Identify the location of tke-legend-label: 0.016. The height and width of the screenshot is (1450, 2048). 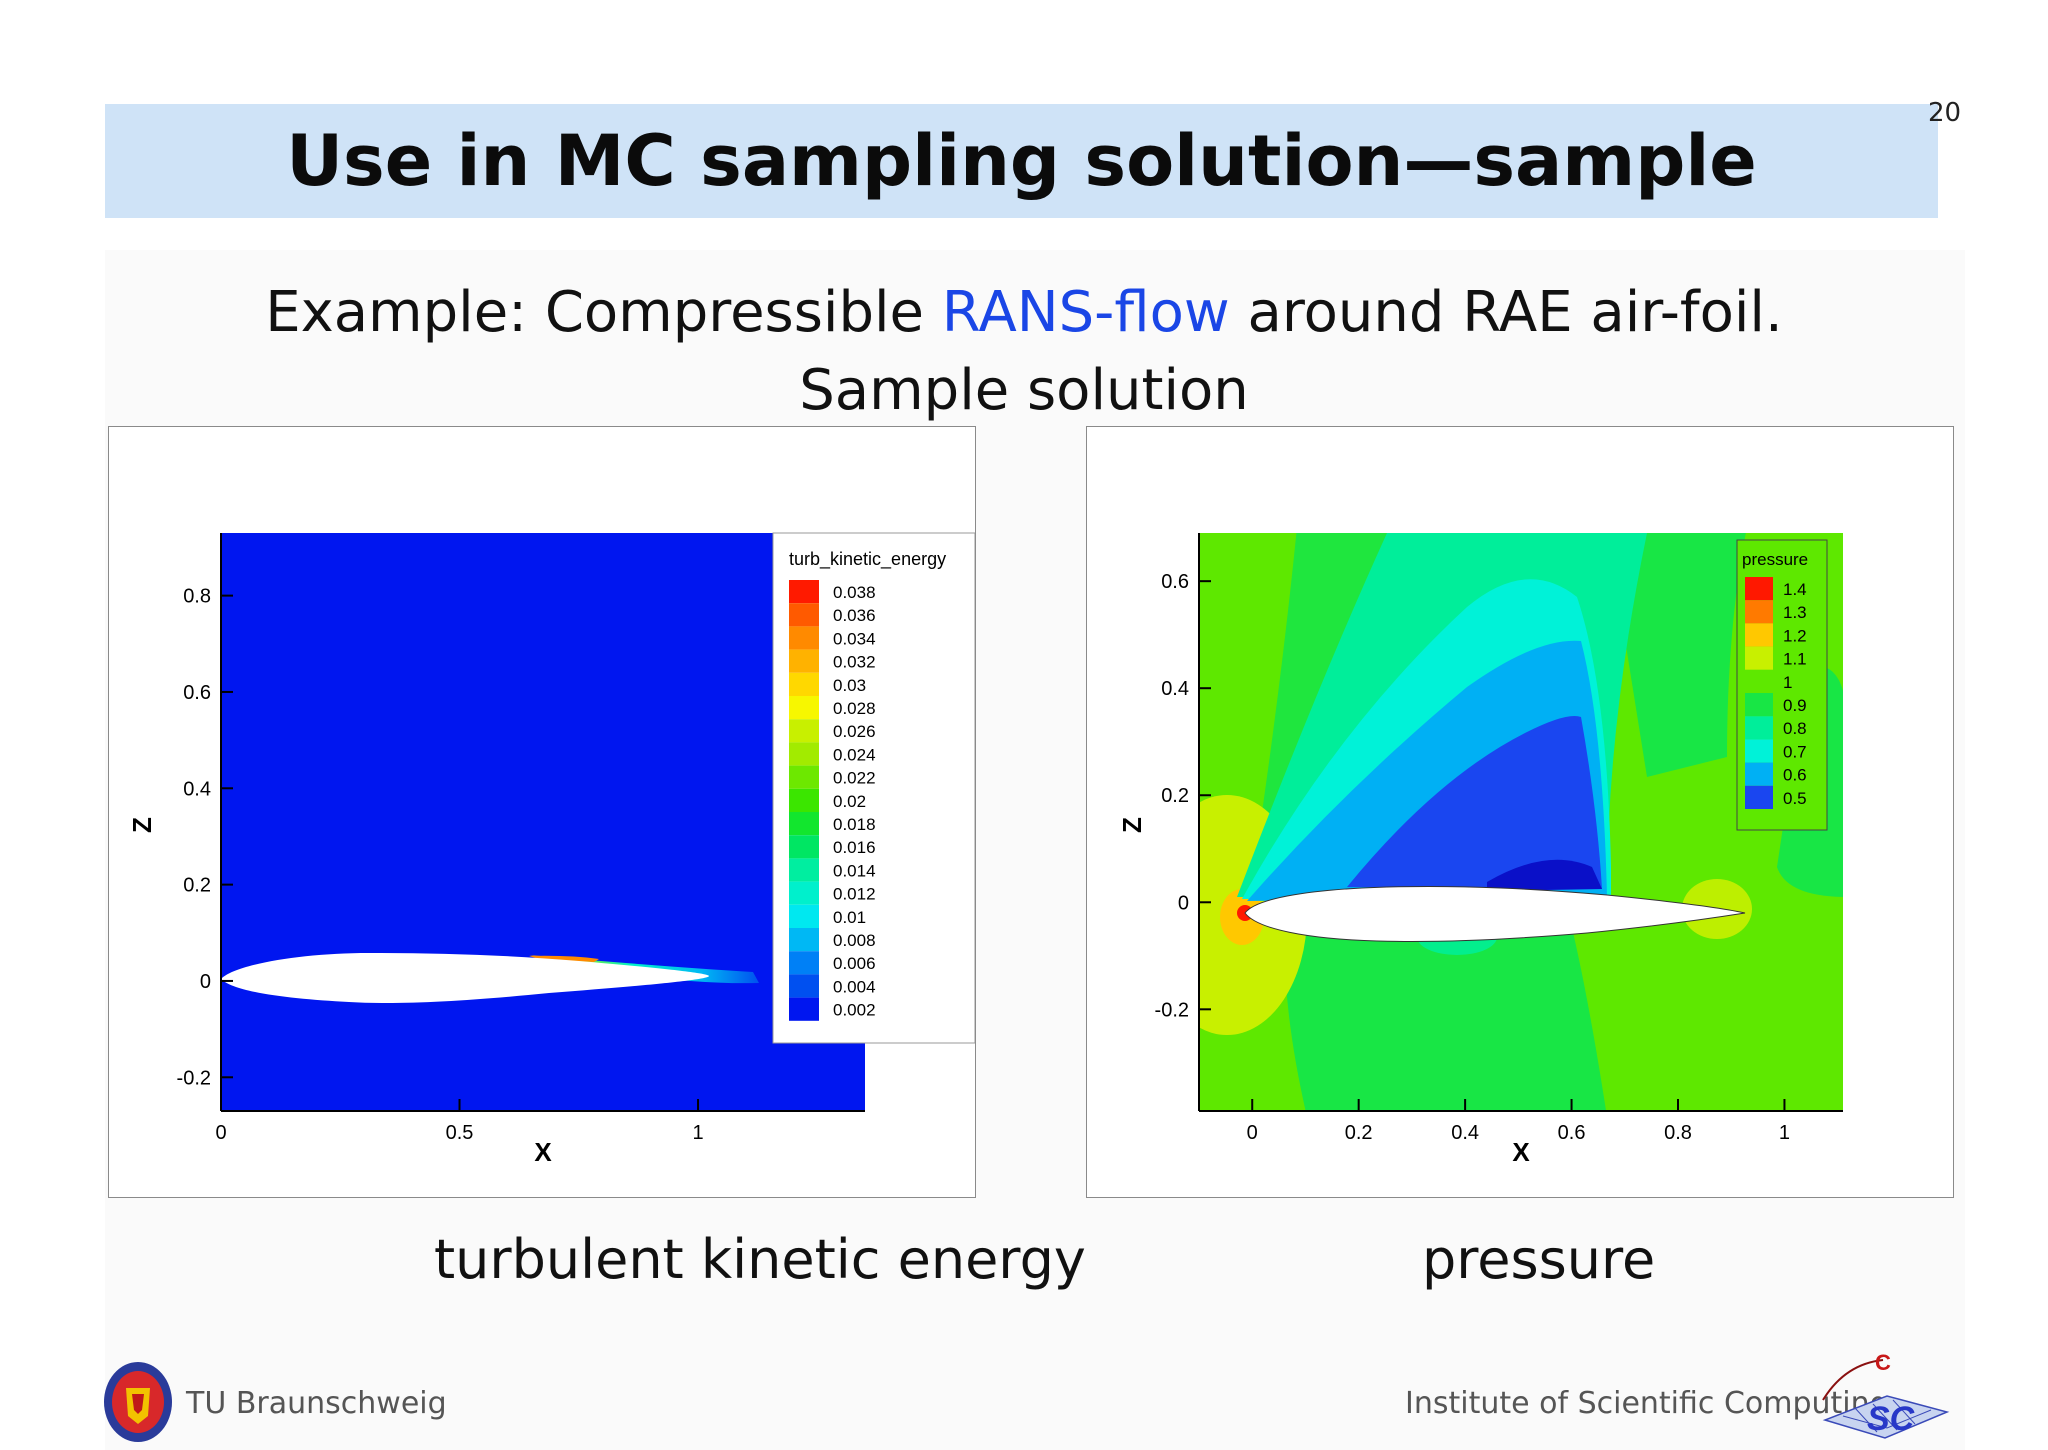
(854, 847).